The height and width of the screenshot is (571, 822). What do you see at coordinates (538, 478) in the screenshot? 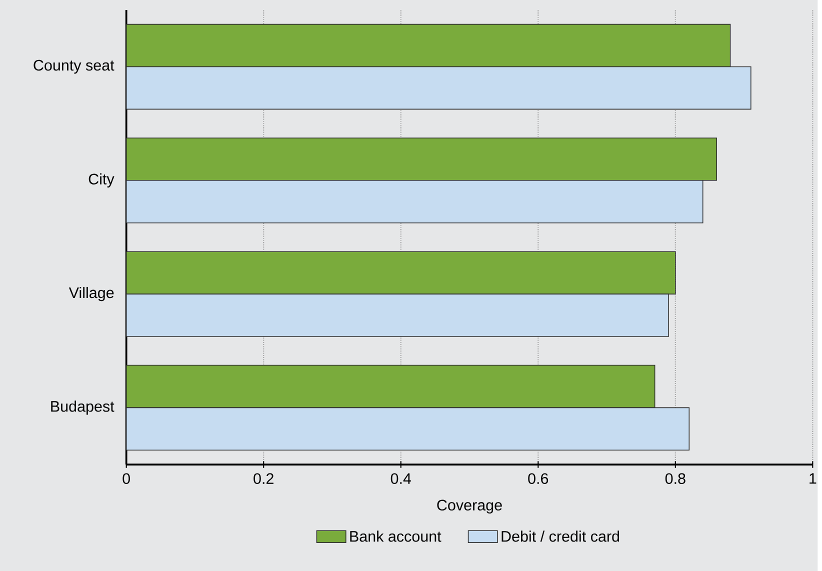
I see `x-tick-label: 0.6` at bounding box center [538, 478].